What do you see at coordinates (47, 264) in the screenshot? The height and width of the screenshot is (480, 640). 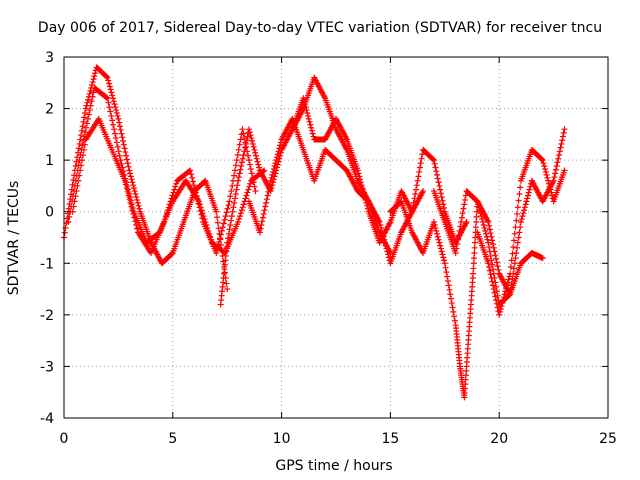 I see `y-tick-label: -1` at bounding box center [47, 264].